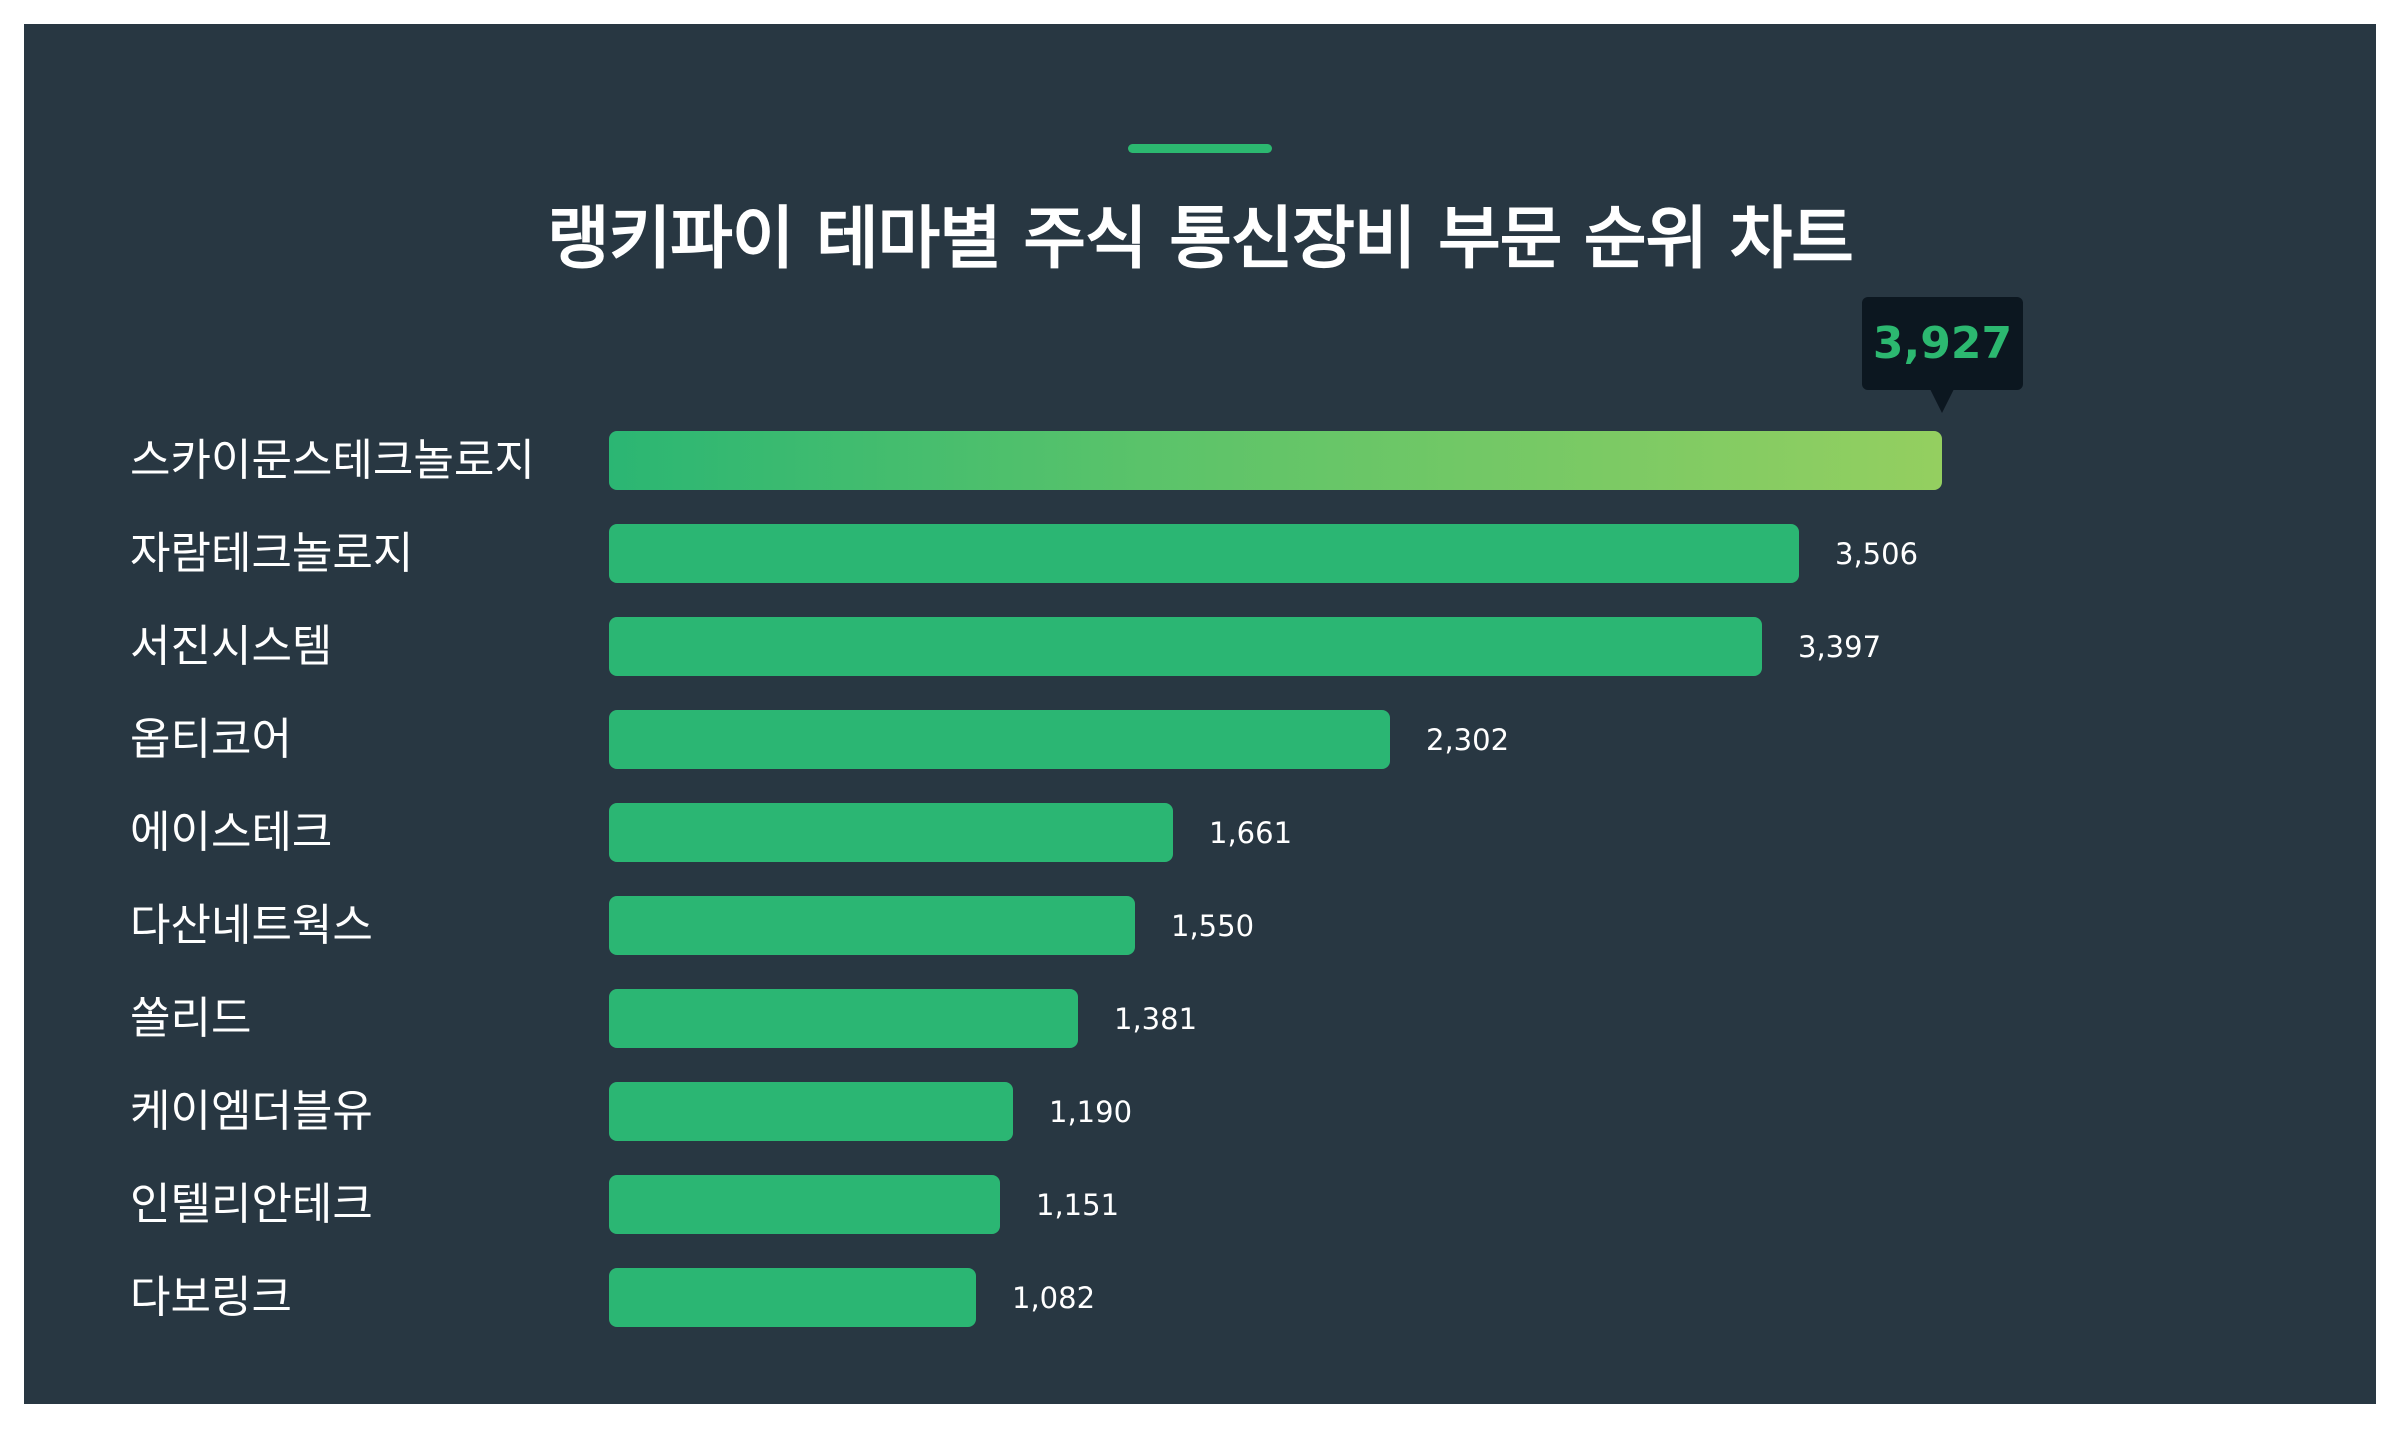  Describe the element at coordinates (211, 739) in the screenshot. I see `category-label: 옵티코어` at that location.